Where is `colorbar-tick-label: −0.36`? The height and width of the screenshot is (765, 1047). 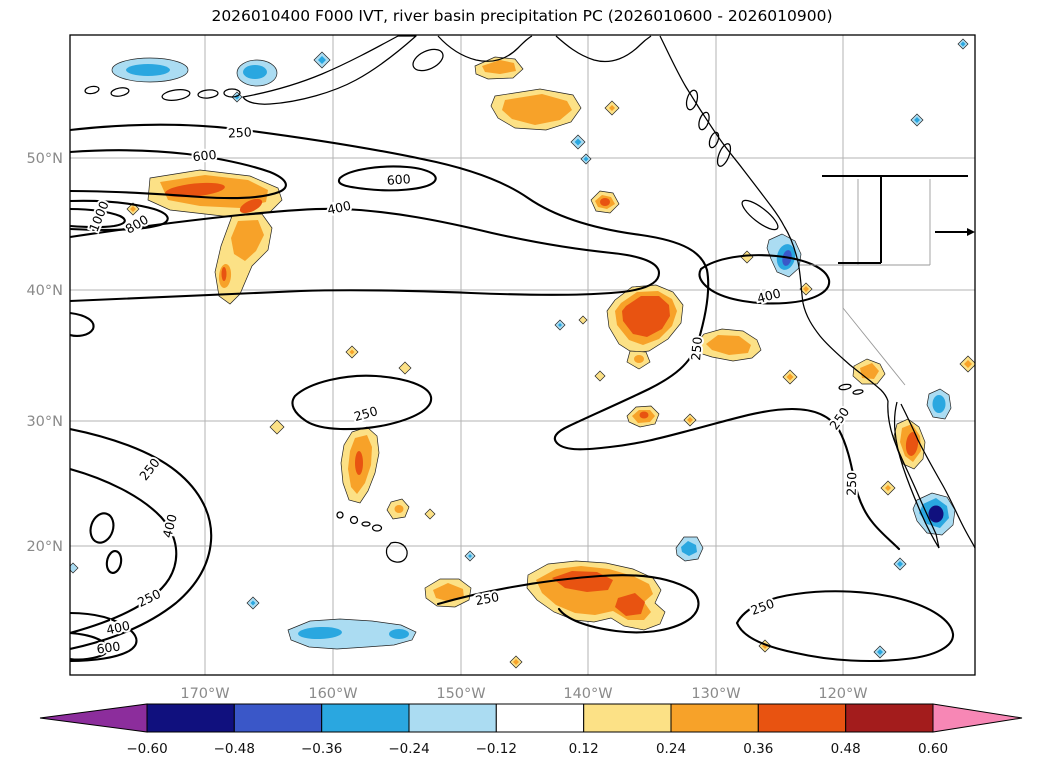
colorbar-tick-label: −0.36 is located at coordinates (321, 749).